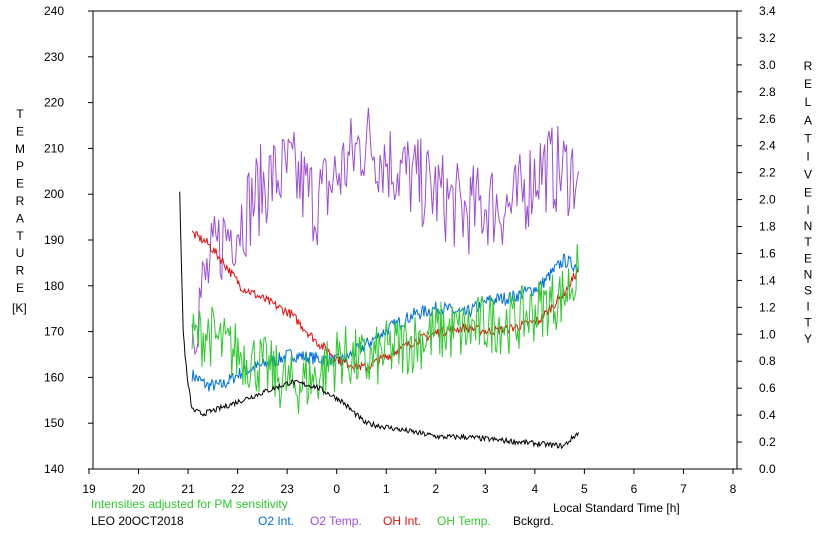 Image resolution: width=828 pixels, height=535 pixels. I want to click on left-label-letter: P, so click(20, 166).